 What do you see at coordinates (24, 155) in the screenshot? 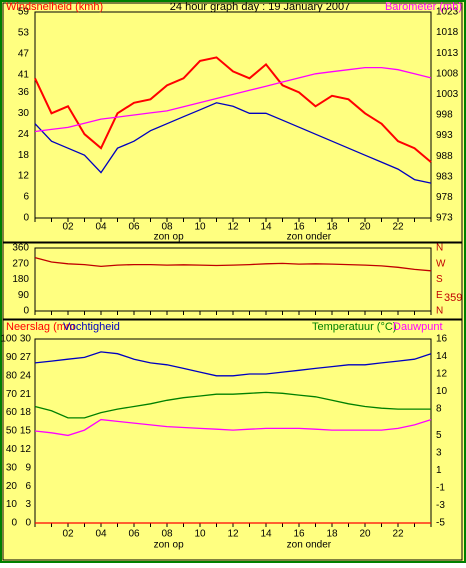
I see `y-tick-label: 18` at bounding box center [24, 155].